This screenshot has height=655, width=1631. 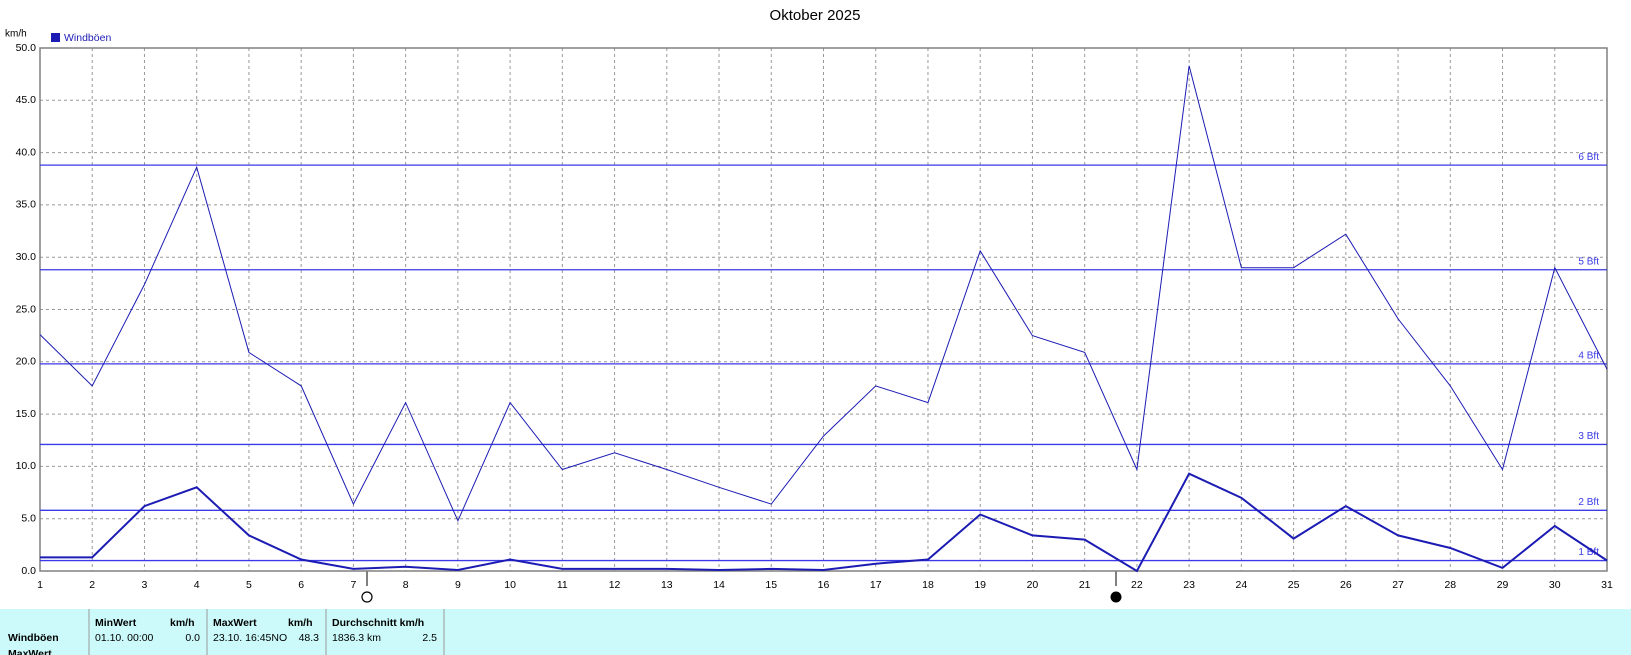 What do you see at coordinates (824, 522) in the screenshot?
I see `series-line` at bounding box center [824, 522].